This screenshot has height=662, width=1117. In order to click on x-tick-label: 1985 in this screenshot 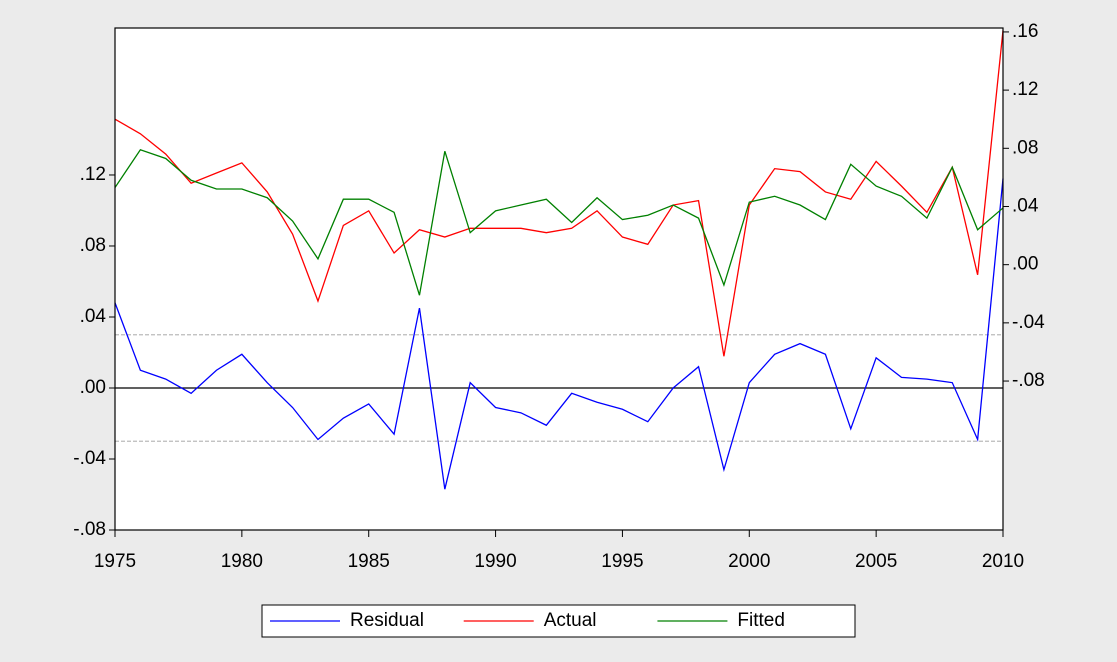, I will do `click(369, 561)`.